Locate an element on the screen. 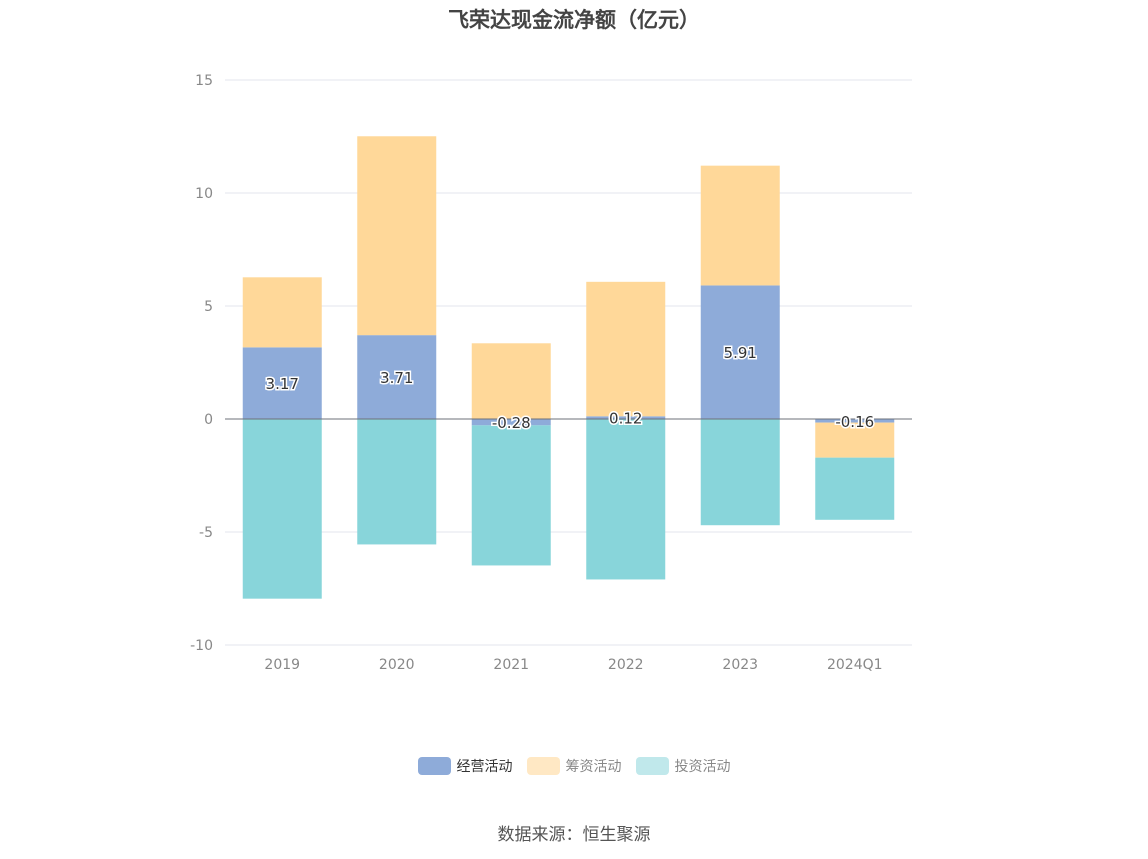 Image resolution: width=1148 pixels, height=859 pixels. y-tick-label: 10 is located at coordinates (204, 194).